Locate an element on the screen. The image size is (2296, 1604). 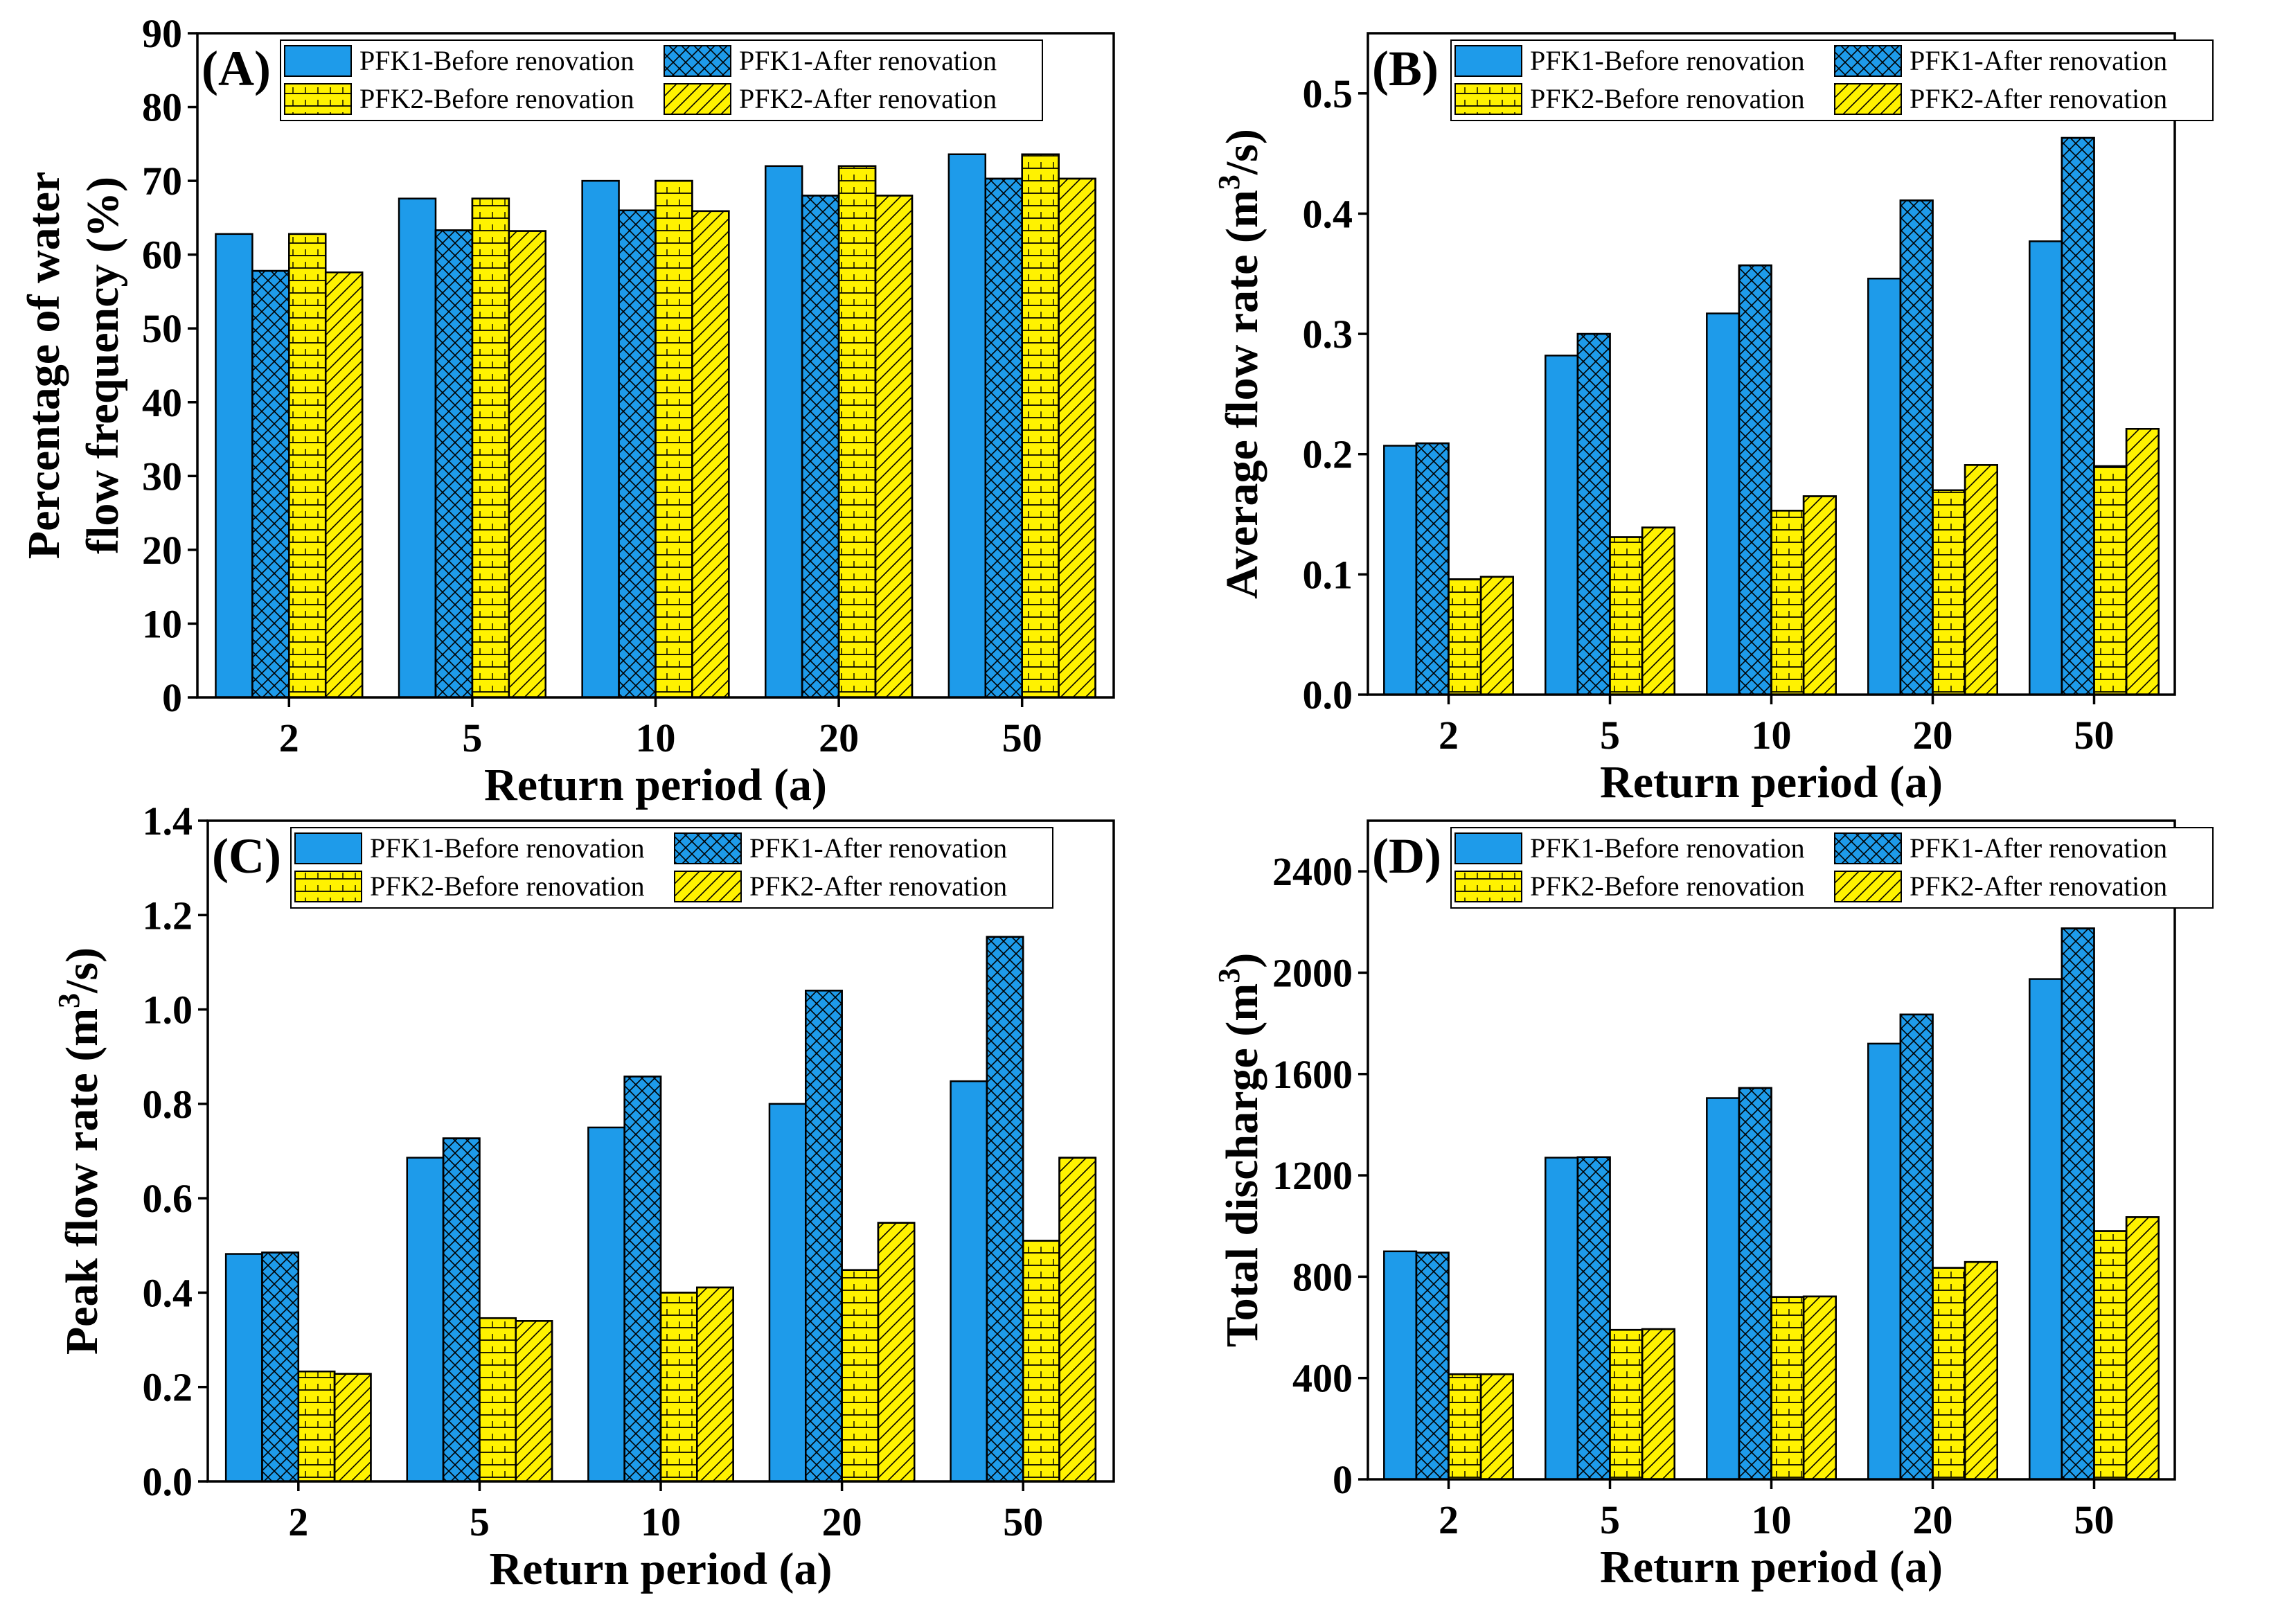
y-axis-label: Total discharge (m3) is located at coordinates (1239, 1151).